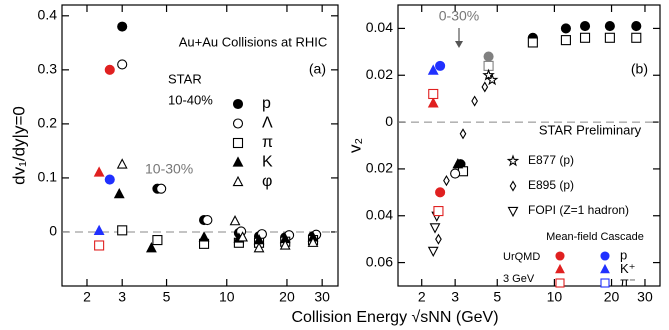 The width and height of the screenshot is (669, 330). What do you see at coordinates (190, 99) in the screenshot?
I see `legend-subtitle: 10-40%` at bounding box center [190, 99].